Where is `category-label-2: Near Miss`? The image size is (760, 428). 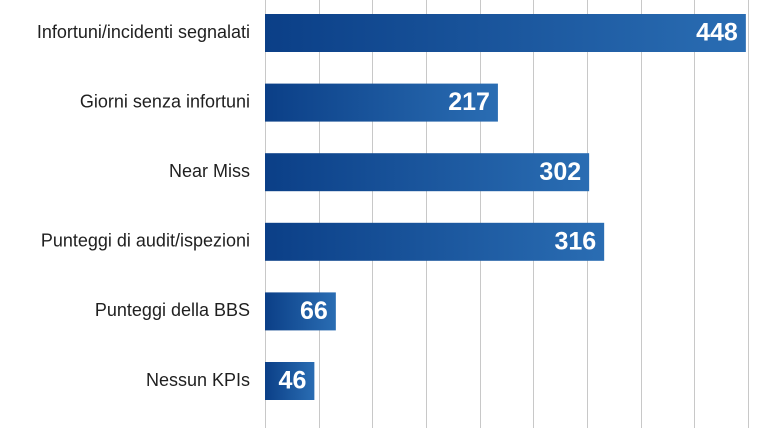 category-label-2: Near Miss is located at coordinates (209, 171).